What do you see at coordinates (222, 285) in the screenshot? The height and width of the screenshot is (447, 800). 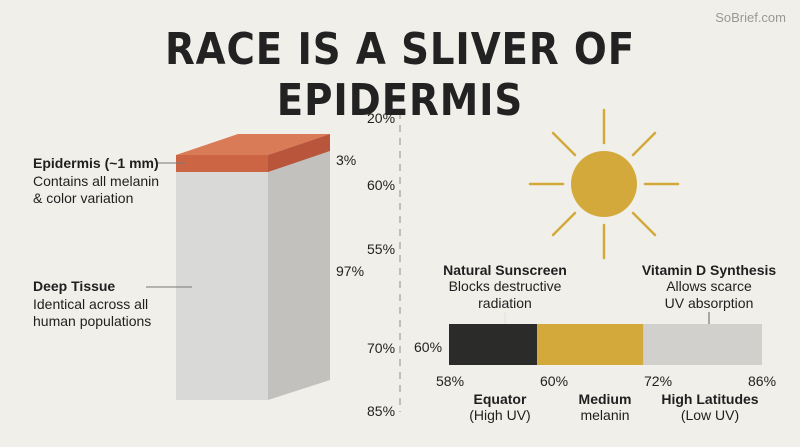 I see `deep-tissue-block-front` at bounding box center [222, 285].